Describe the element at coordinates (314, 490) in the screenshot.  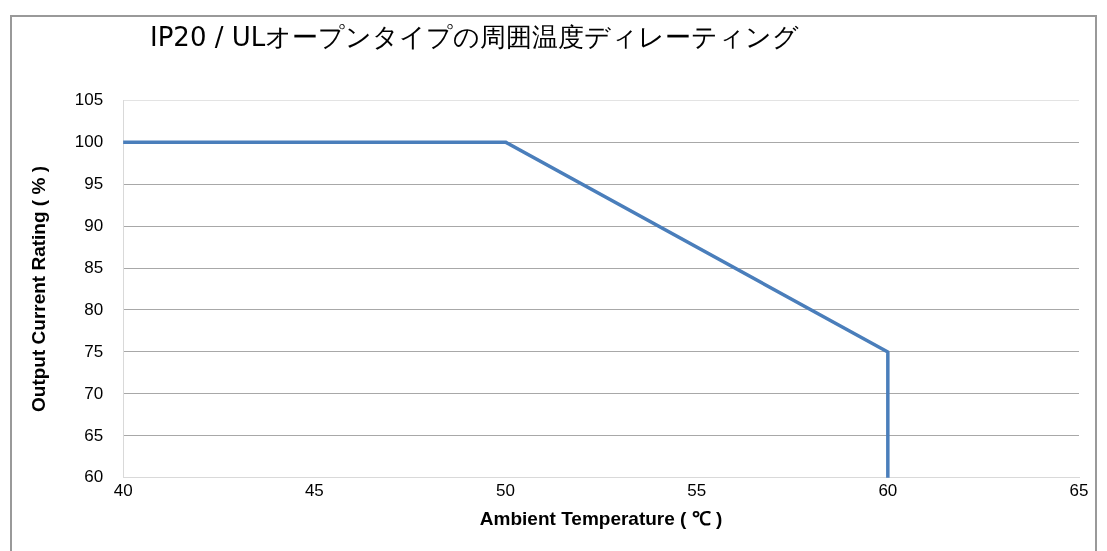
I see `x-tick-label: 45` at that location.